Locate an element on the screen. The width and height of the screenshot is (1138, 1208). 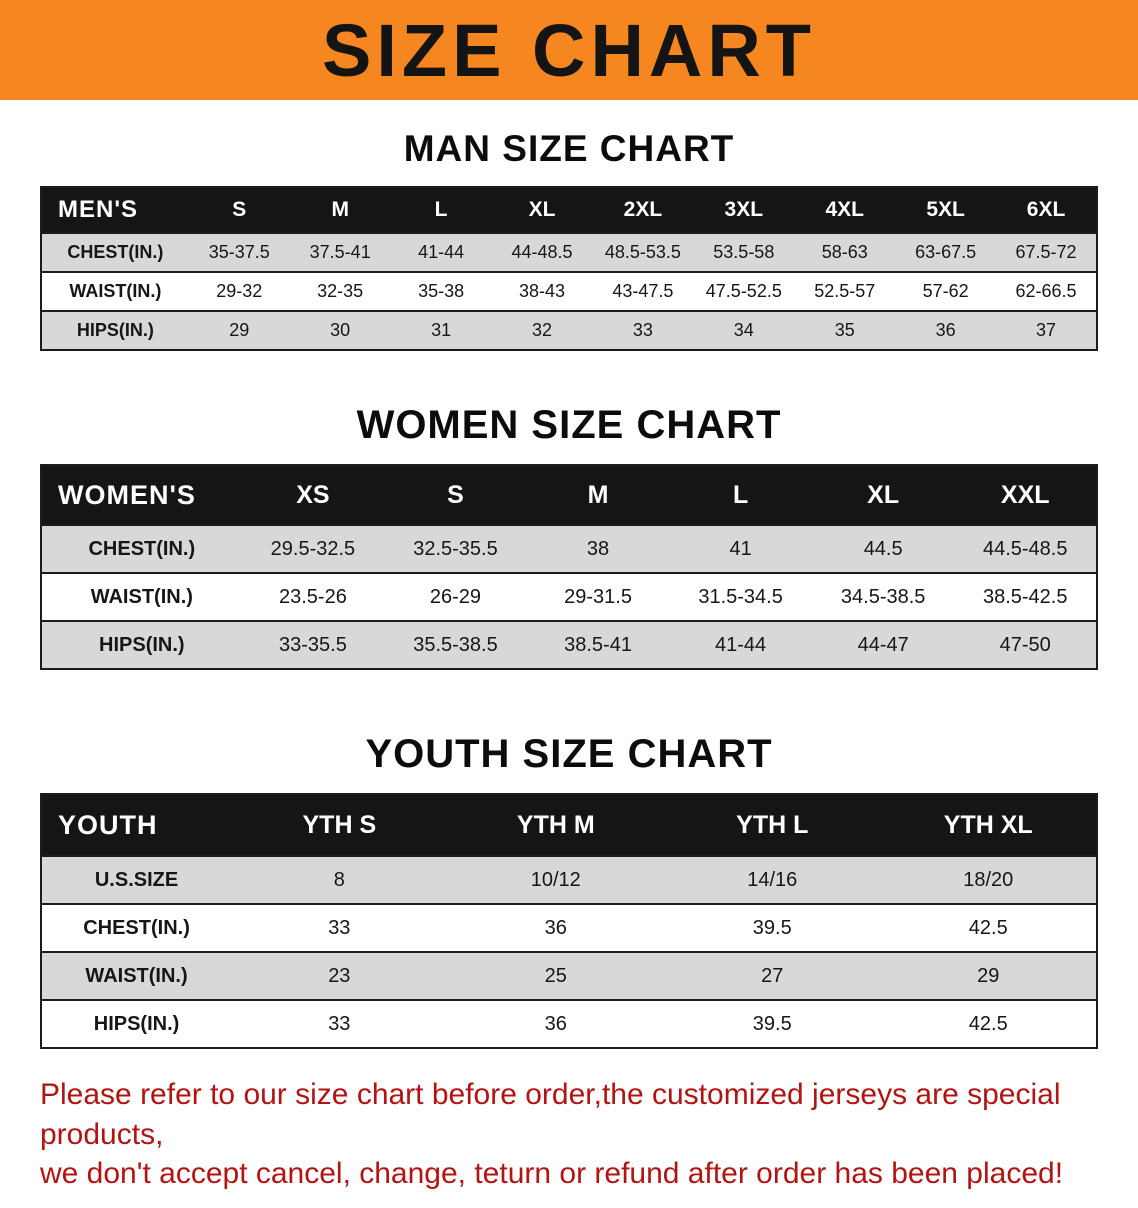
men-size-cell: 32-35 is located at coordinates (340, 291).